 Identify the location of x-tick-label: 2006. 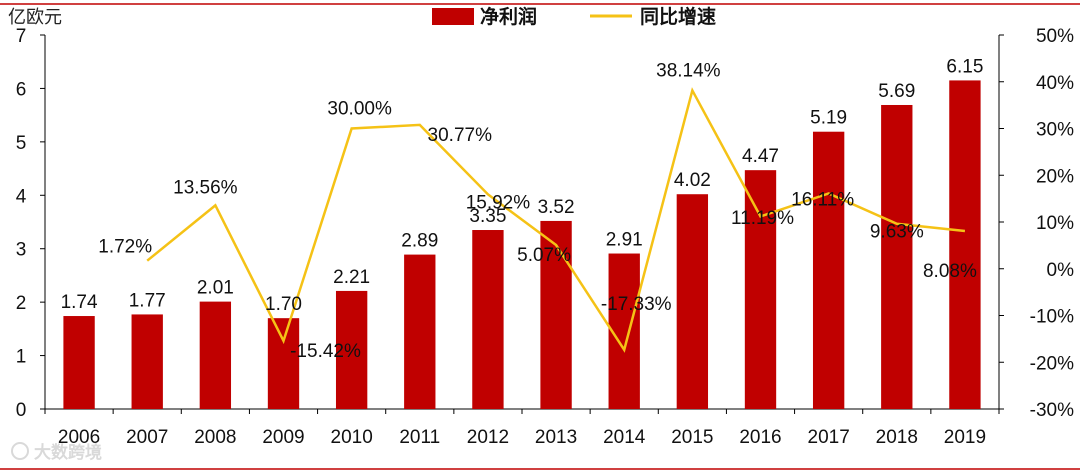
(79, 437).